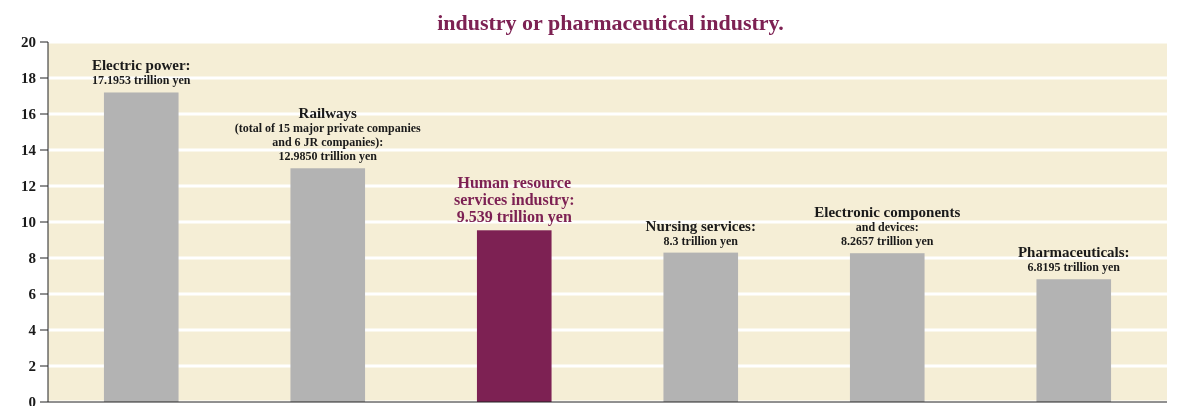  What do you see at coordinates (32, 330) in the screenshot?
I see `y-tick-label: 4` at bounding box center [32, 330].